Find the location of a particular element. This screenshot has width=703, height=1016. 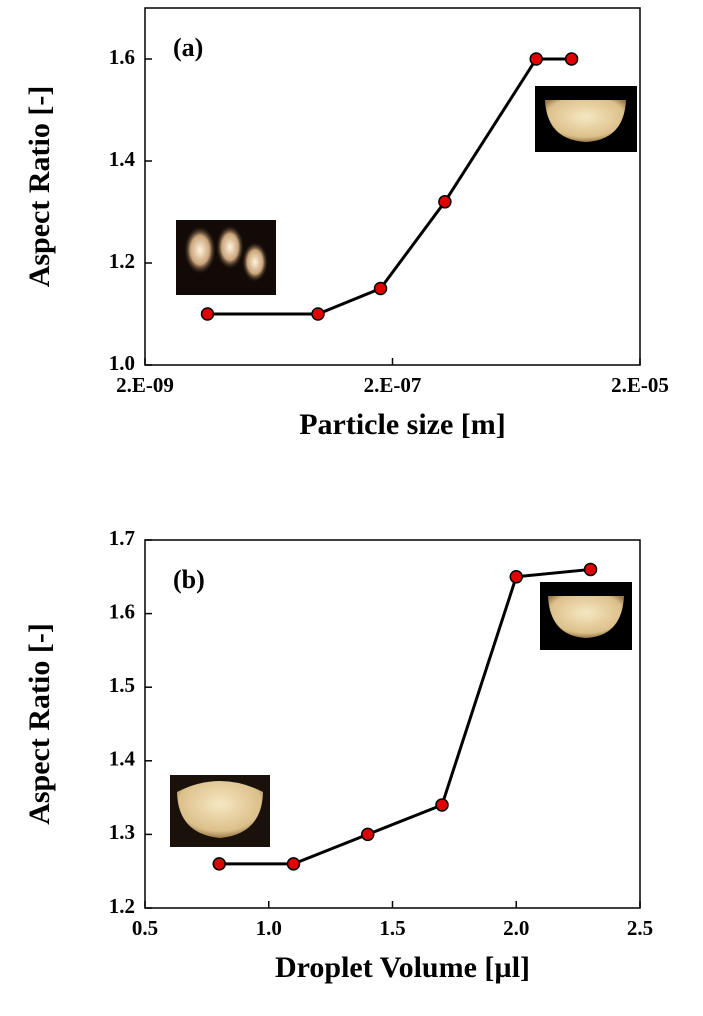

x-tick-label: 2.E-09 is located at coordinates (145, 385).